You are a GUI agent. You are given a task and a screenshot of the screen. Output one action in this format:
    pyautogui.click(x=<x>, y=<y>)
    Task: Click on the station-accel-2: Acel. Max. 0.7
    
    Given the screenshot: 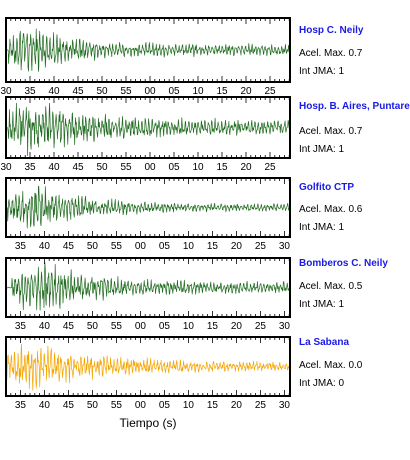 What is the action you would take?
    pyautogui.click(x=331, y=131)
    